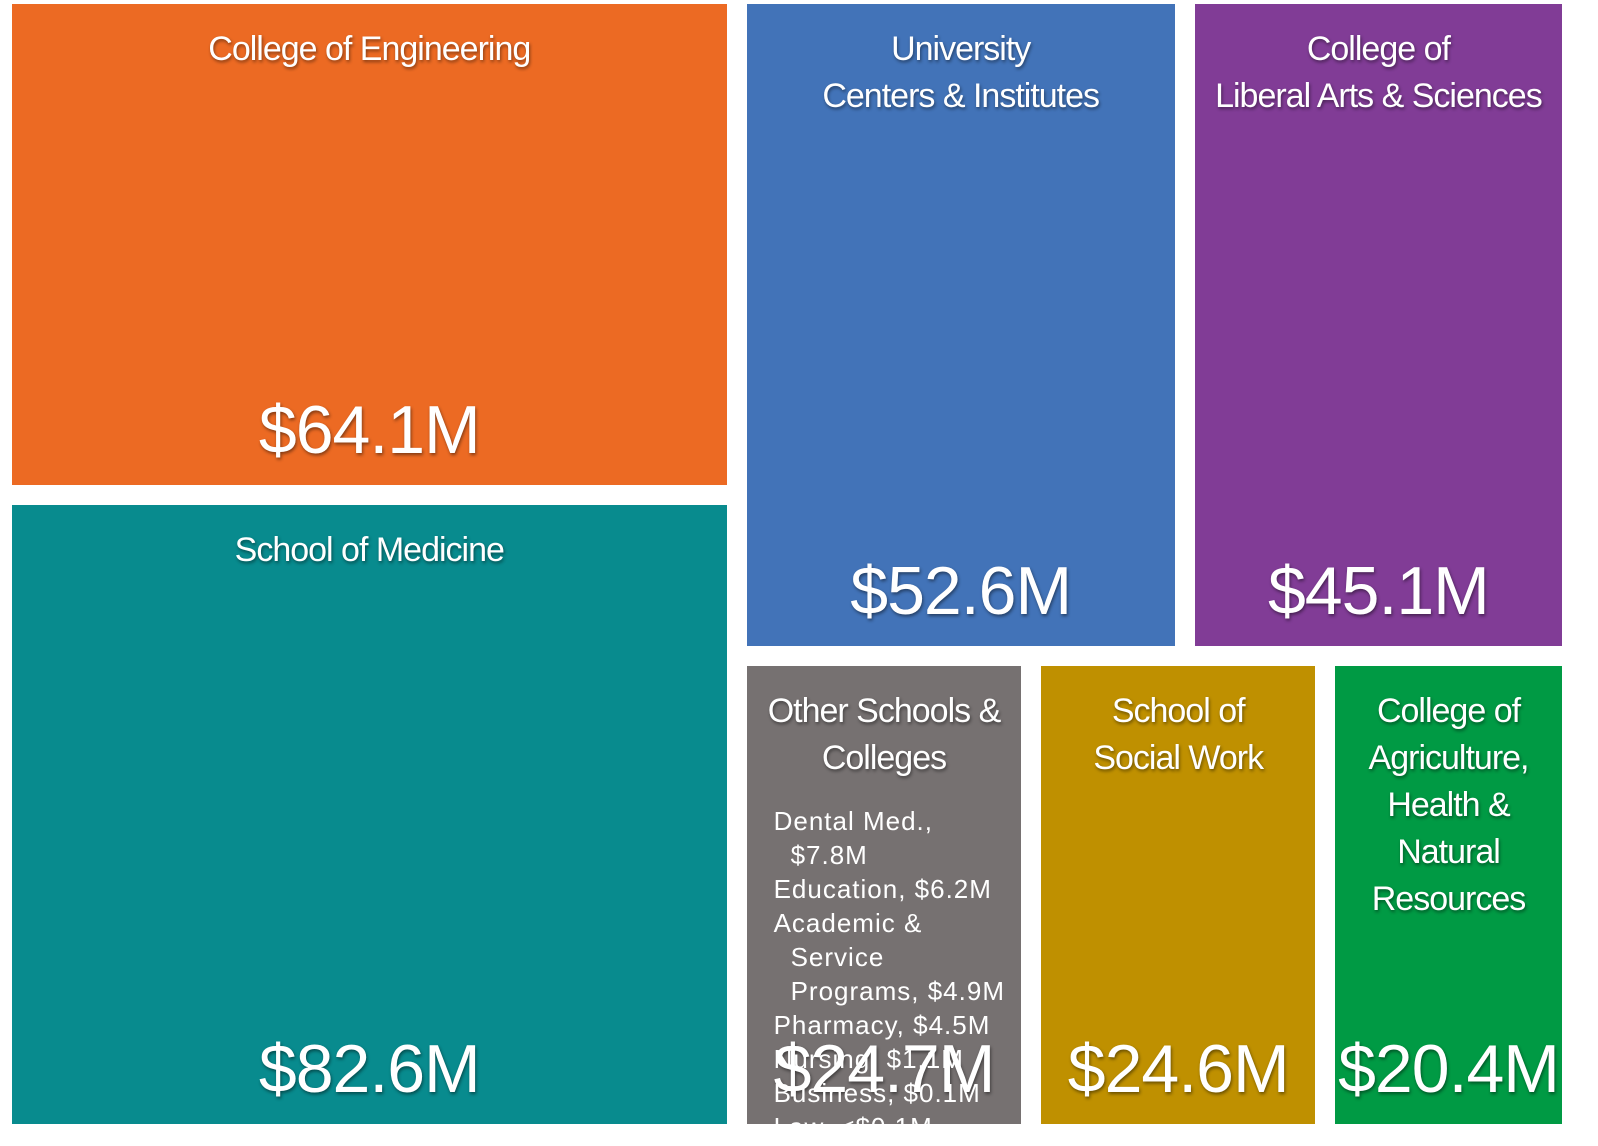 The height and width of the screenshot is (1146, 1598). What do you see at coordinates (1449, 1068) in the screenshot?
I see `value-label: $20.4M` at bounding box center [1449, 1068].